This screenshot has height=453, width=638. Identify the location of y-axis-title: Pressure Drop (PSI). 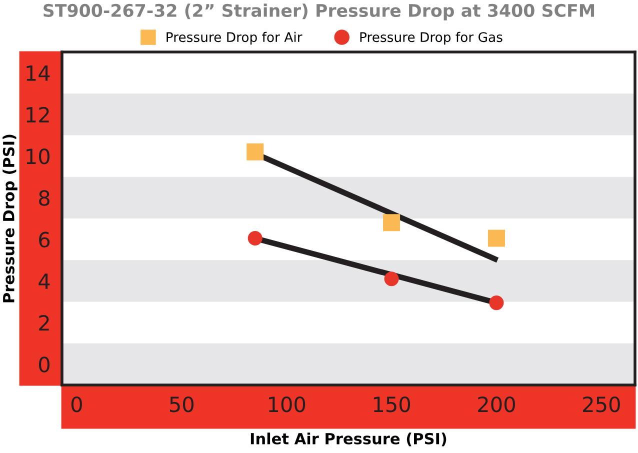
(10, 218).